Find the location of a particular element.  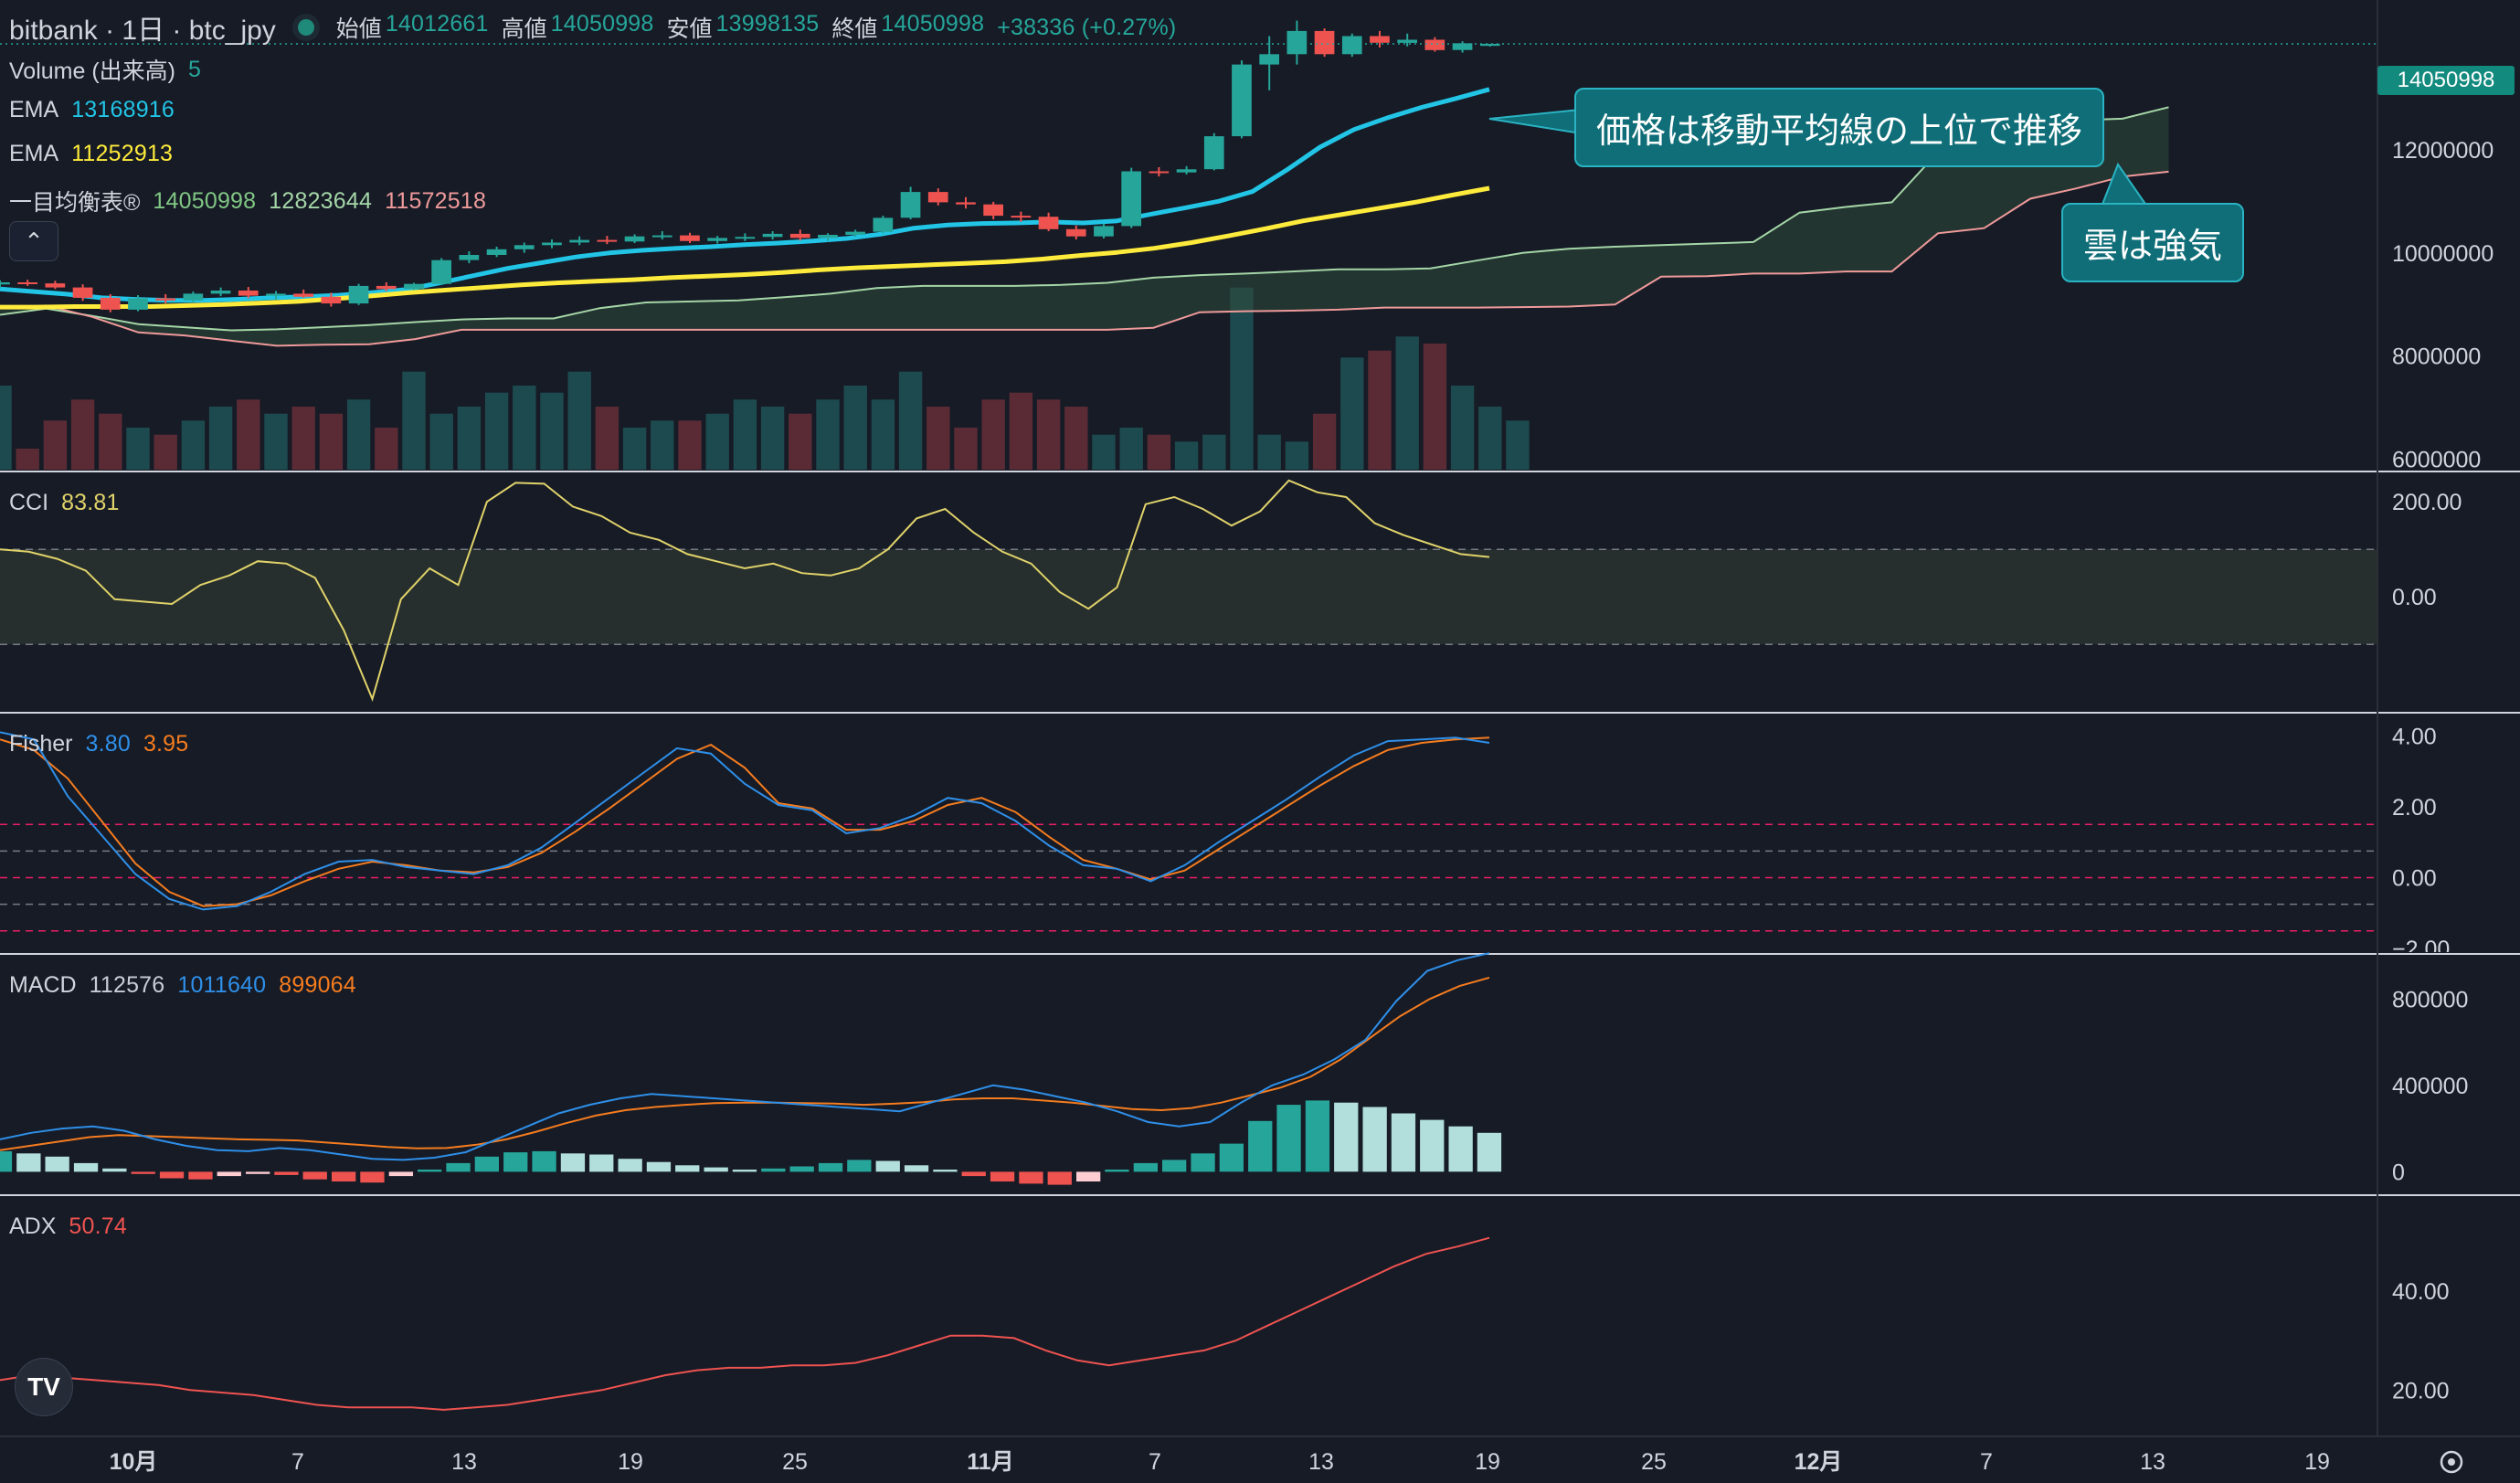

ema1-line is located at coordinates (745, 195).